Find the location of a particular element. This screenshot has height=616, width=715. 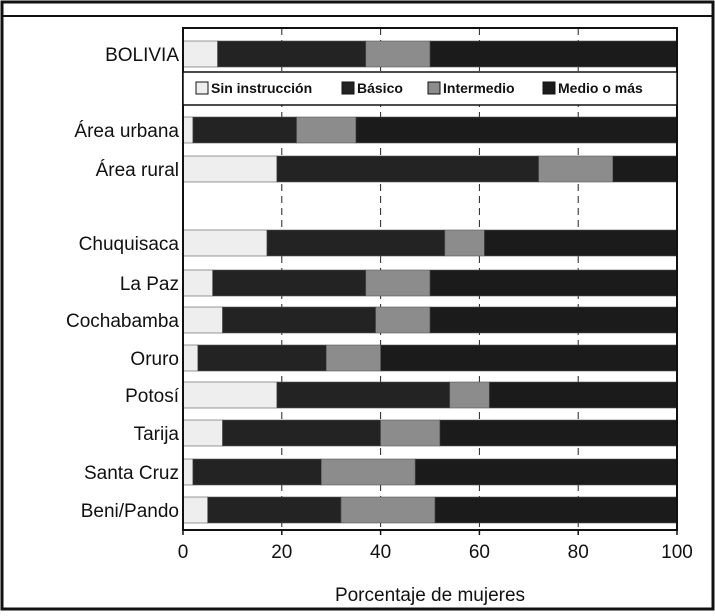

category-label-0: BOLIVIA is located at coordinates (142, 55).